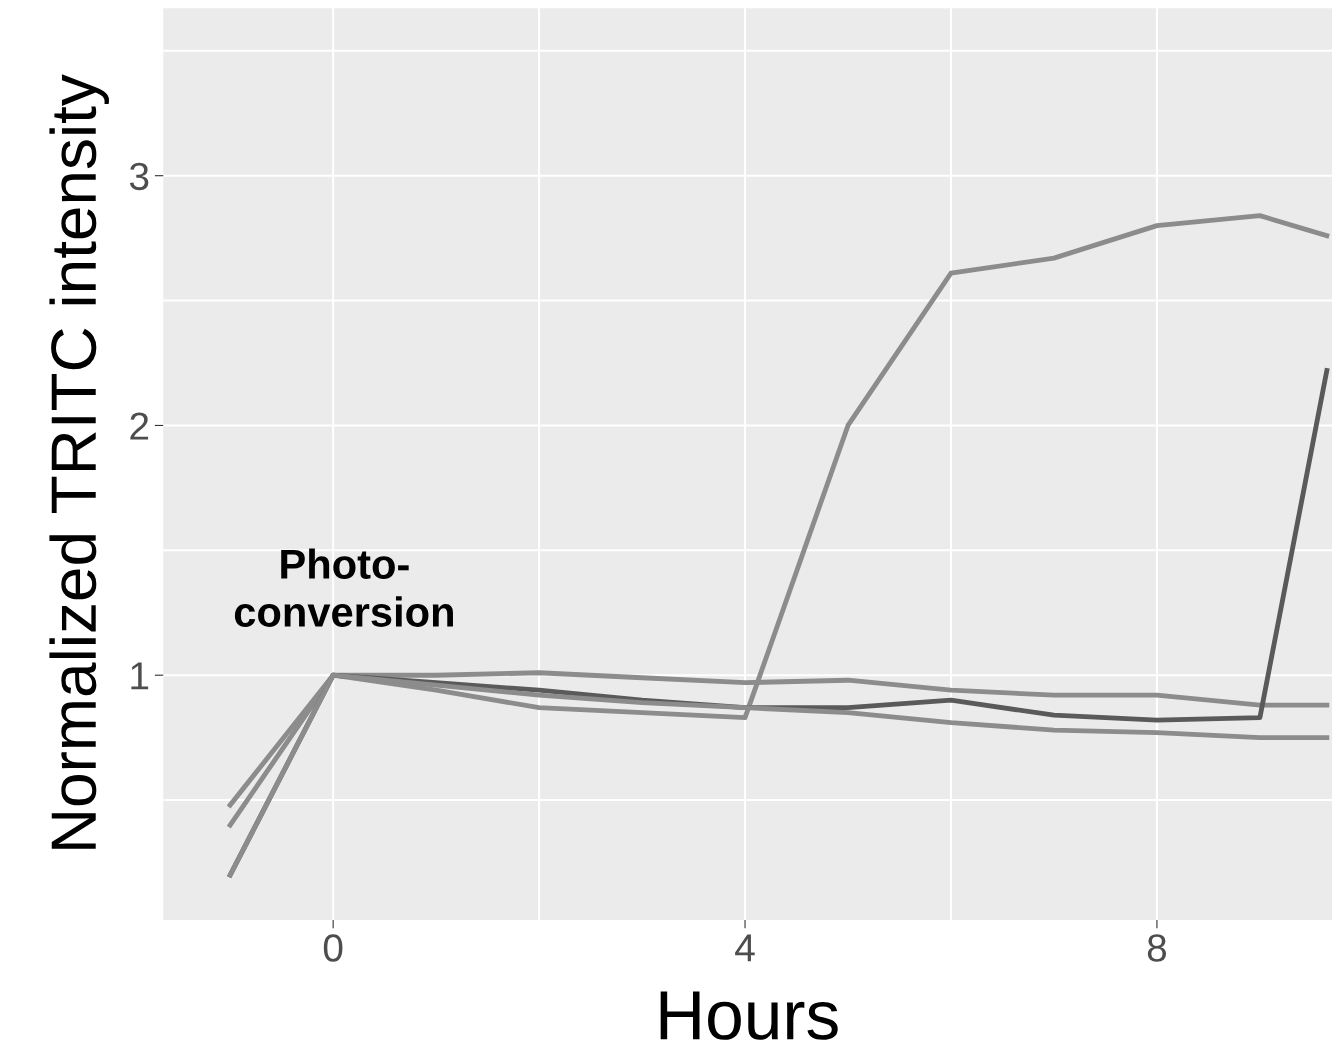 The image size is (1338, 1046). What do you see at coordinates (1157, 948) in the screenshot?
I see `x-tick-label: 8` at bounding box center [1157, 948].